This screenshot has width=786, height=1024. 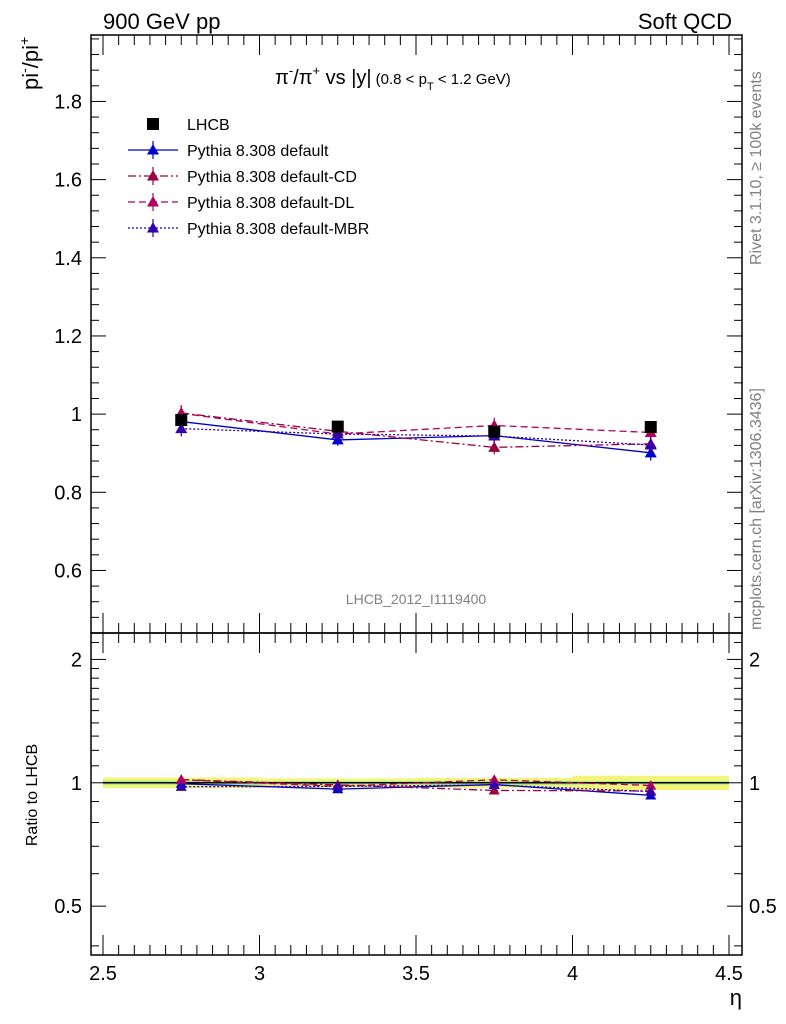 I want to click on header-left: 900 GeV pp, so click(x=161, y=21).